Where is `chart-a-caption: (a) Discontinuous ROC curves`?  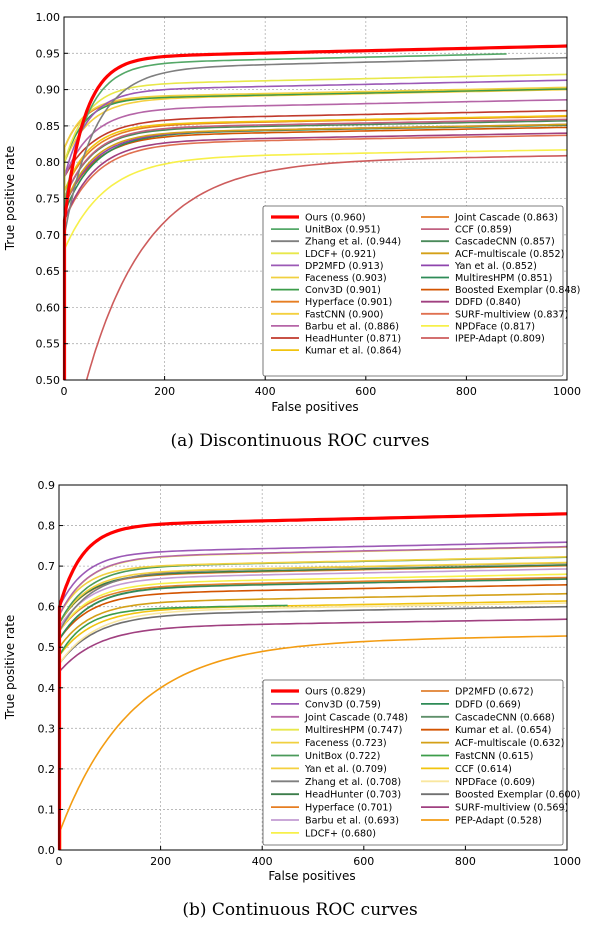
chart-a-caption: (a) Discontinuous ROC curves is located at coordinates (300, 441).